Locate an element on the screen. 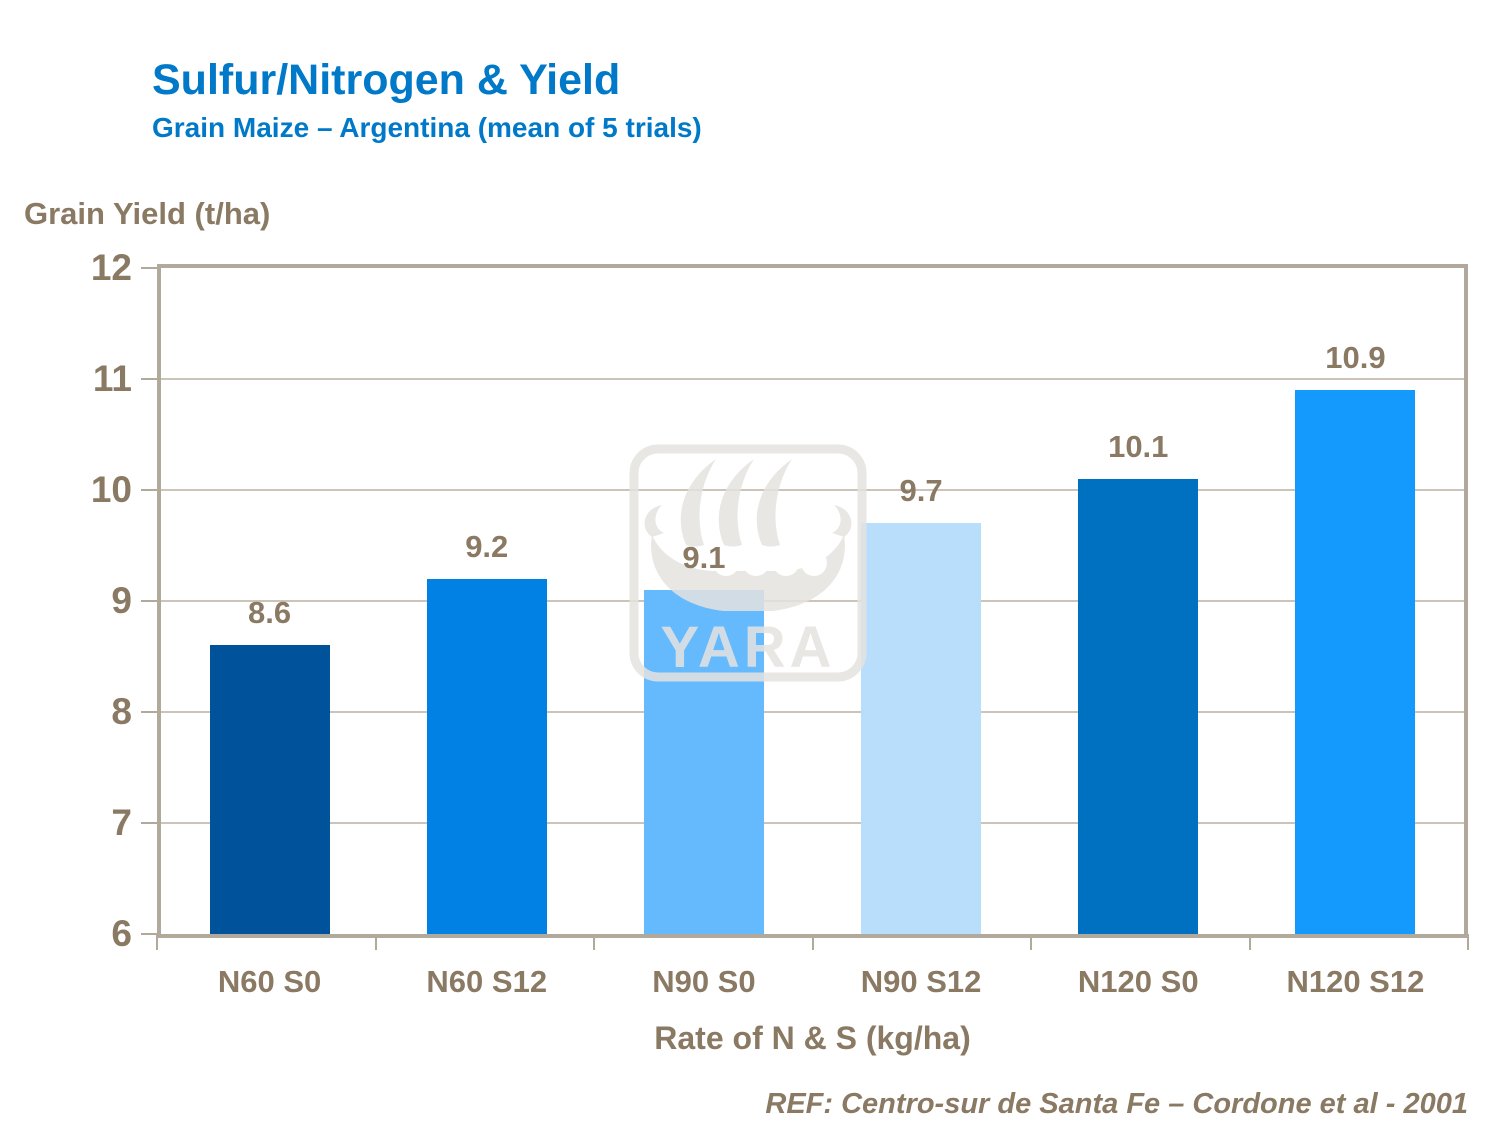 The image size is (1500, 1125). bar-value-label-n120-s12: 10.9 is located at coordinates (1355, 358).